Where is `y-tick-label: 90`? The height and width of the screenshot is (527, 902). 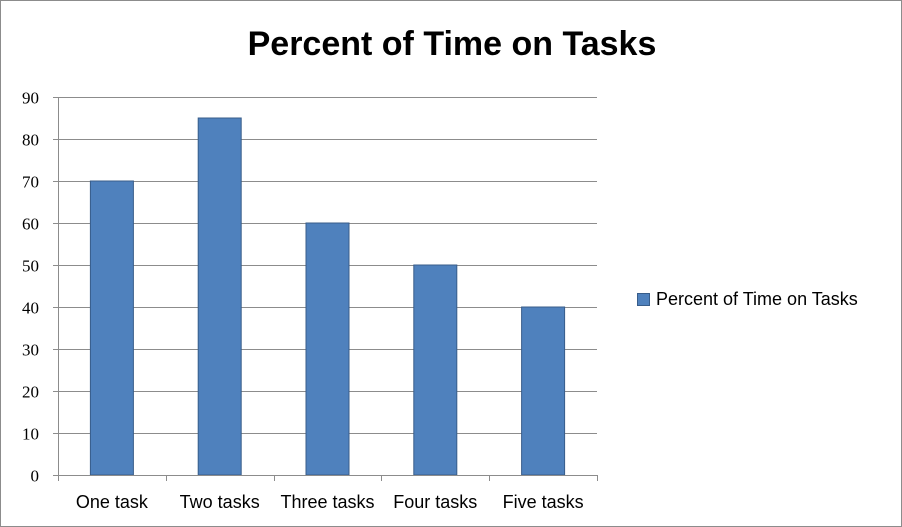 y-tick-label: 90 is located at coordinates (30, 98).